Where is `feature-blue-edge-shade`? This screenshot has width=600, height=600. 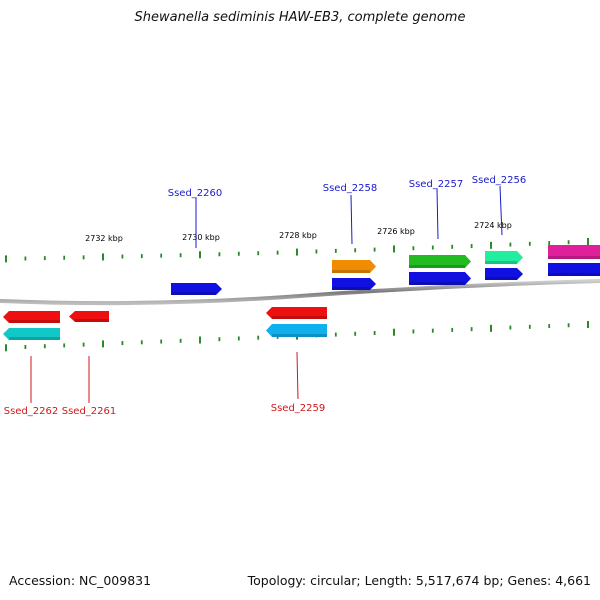
feature-blue-edge-shade is located at coordinates (574, 274).